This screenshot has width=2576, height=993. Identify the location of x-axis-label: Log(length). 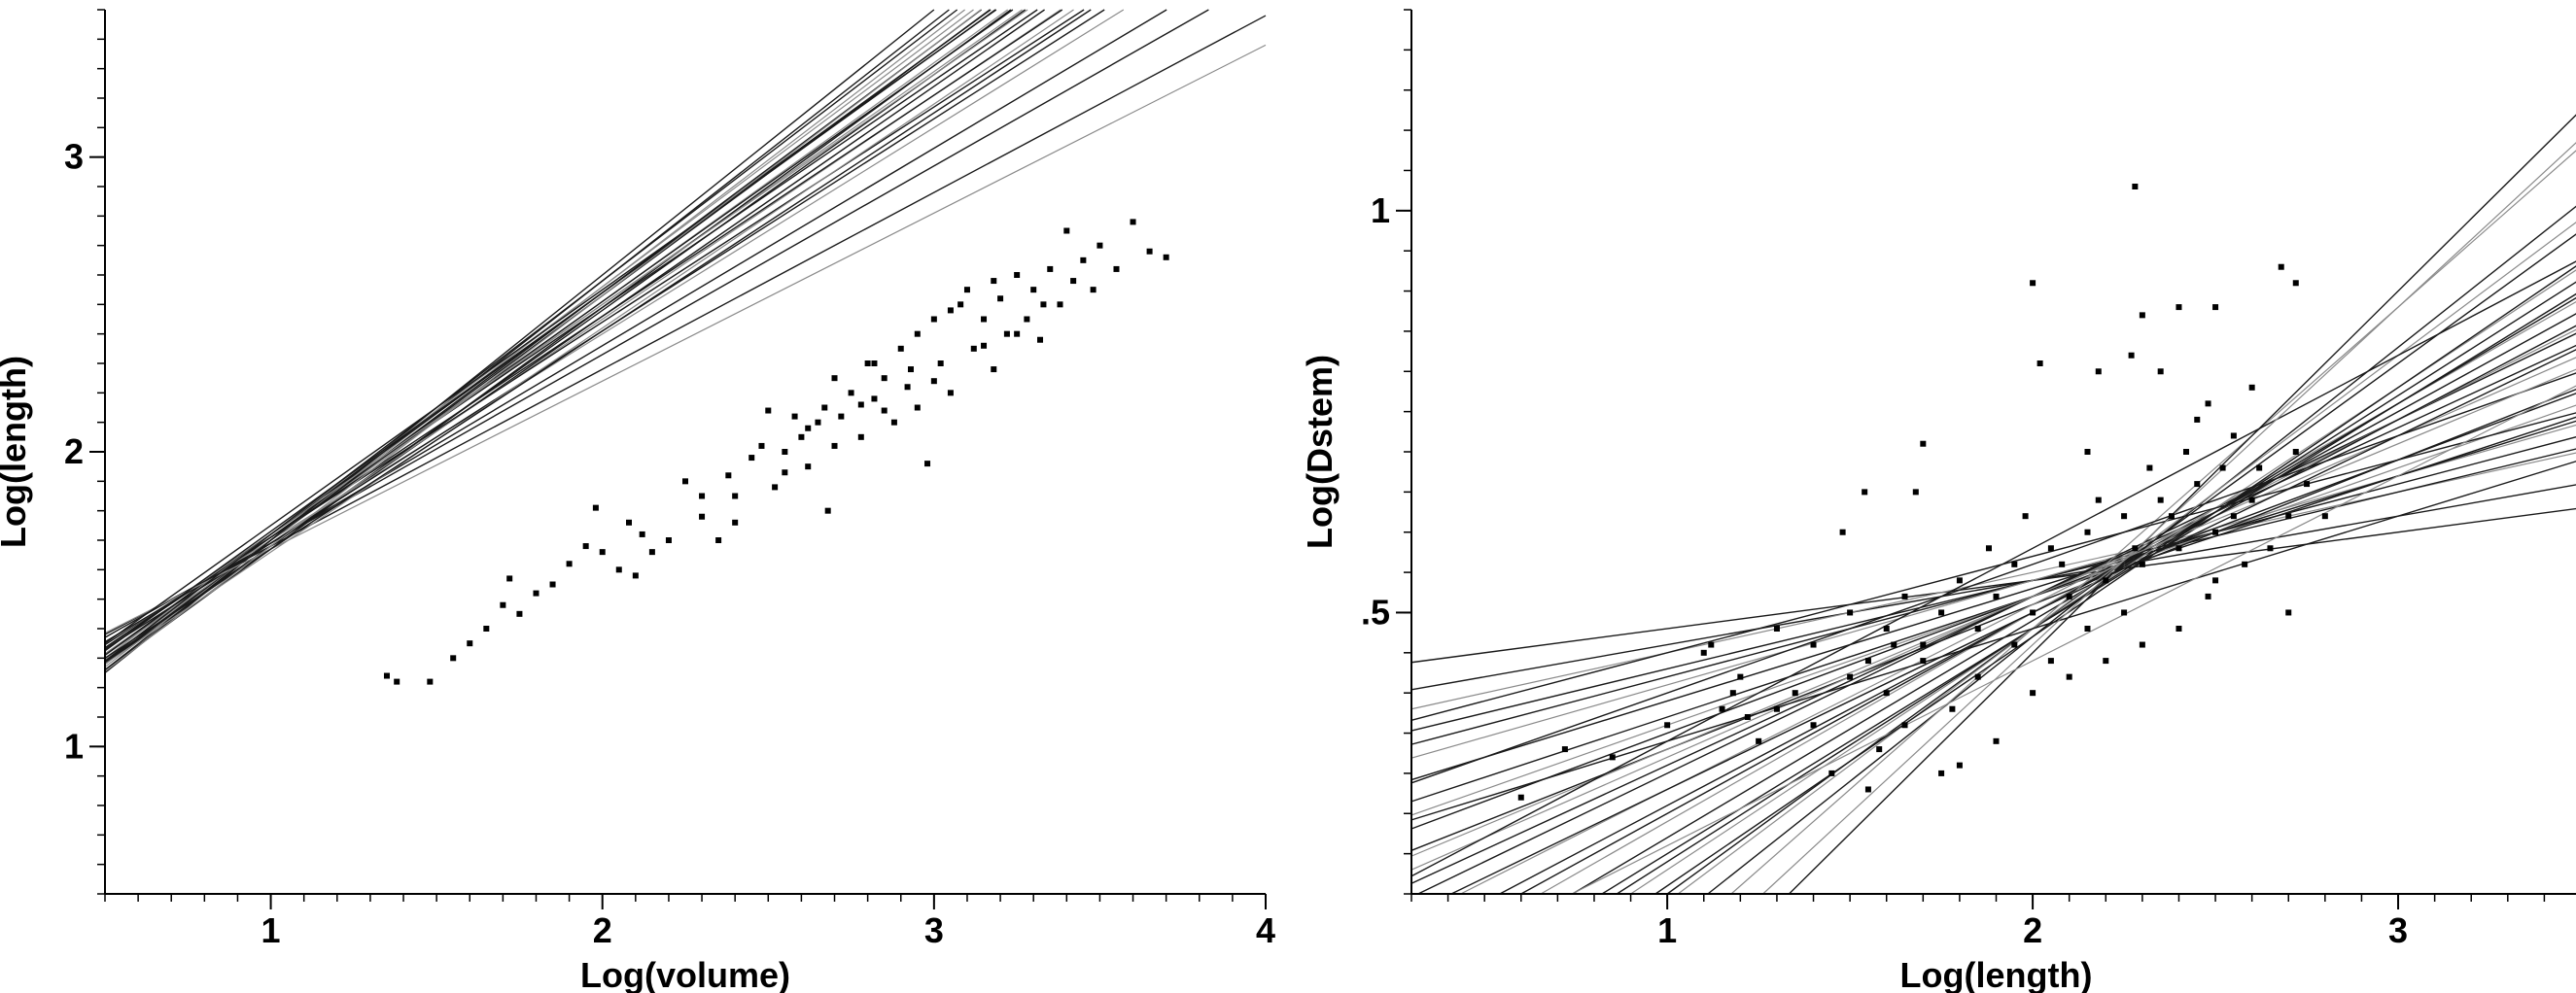
(1996, 974).